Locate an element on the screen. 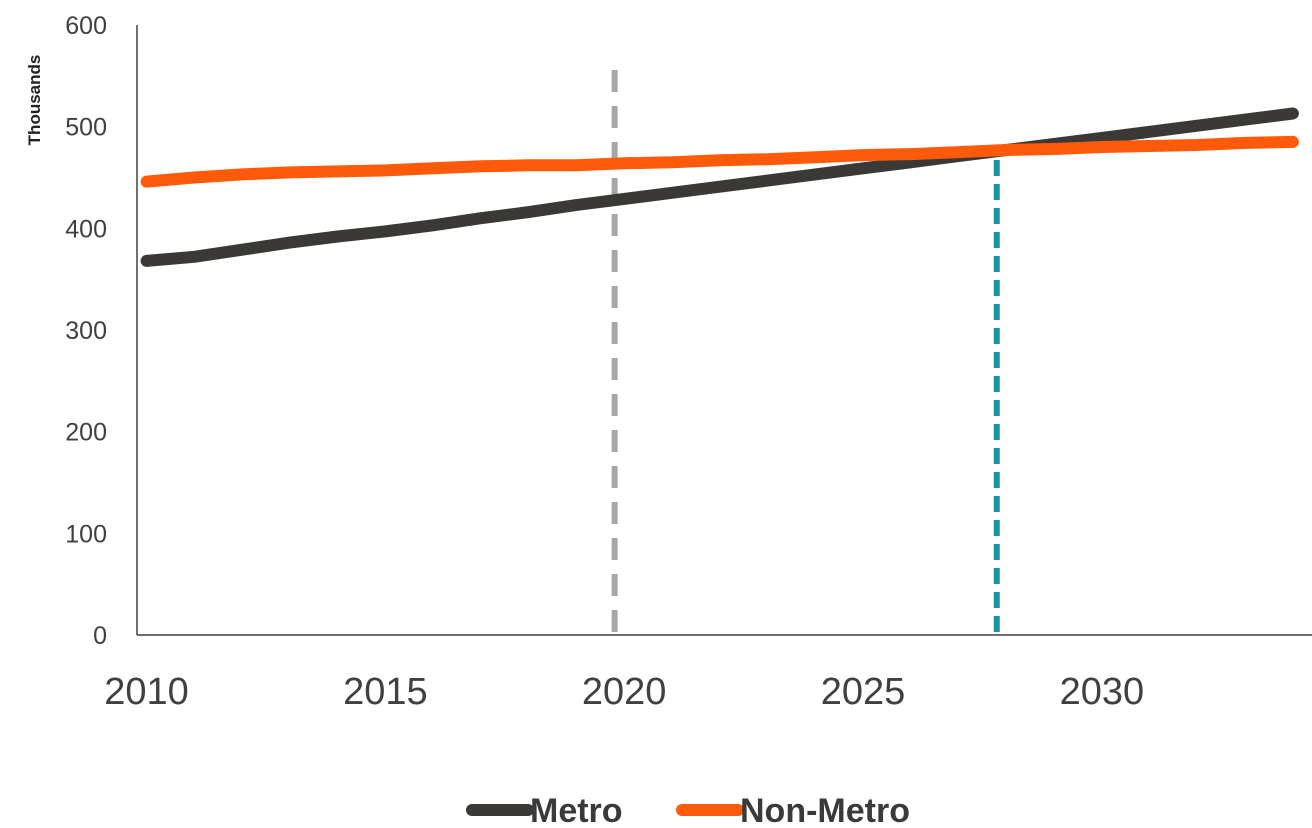 The width and height of the screenshot is (1312, 828). legend-label-metro: Metro is located at coordinates (576, 810).